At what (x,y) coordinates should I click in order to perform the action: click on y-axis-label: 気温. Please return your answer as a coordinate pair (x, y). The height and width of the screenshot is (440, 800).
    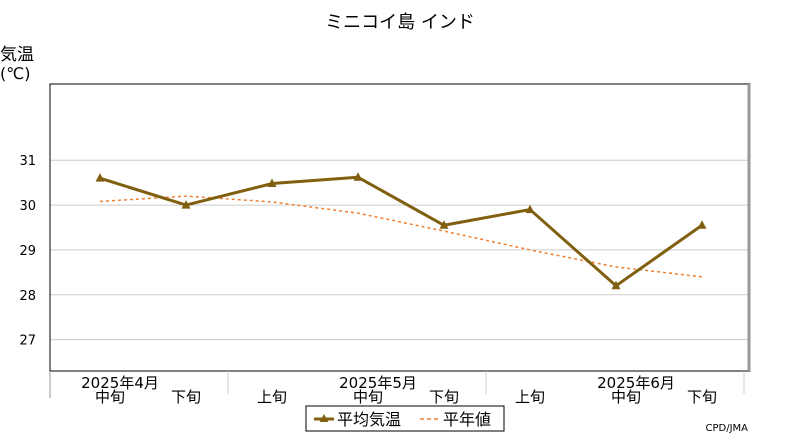
    Looking at the image, I should click on (17, 55).